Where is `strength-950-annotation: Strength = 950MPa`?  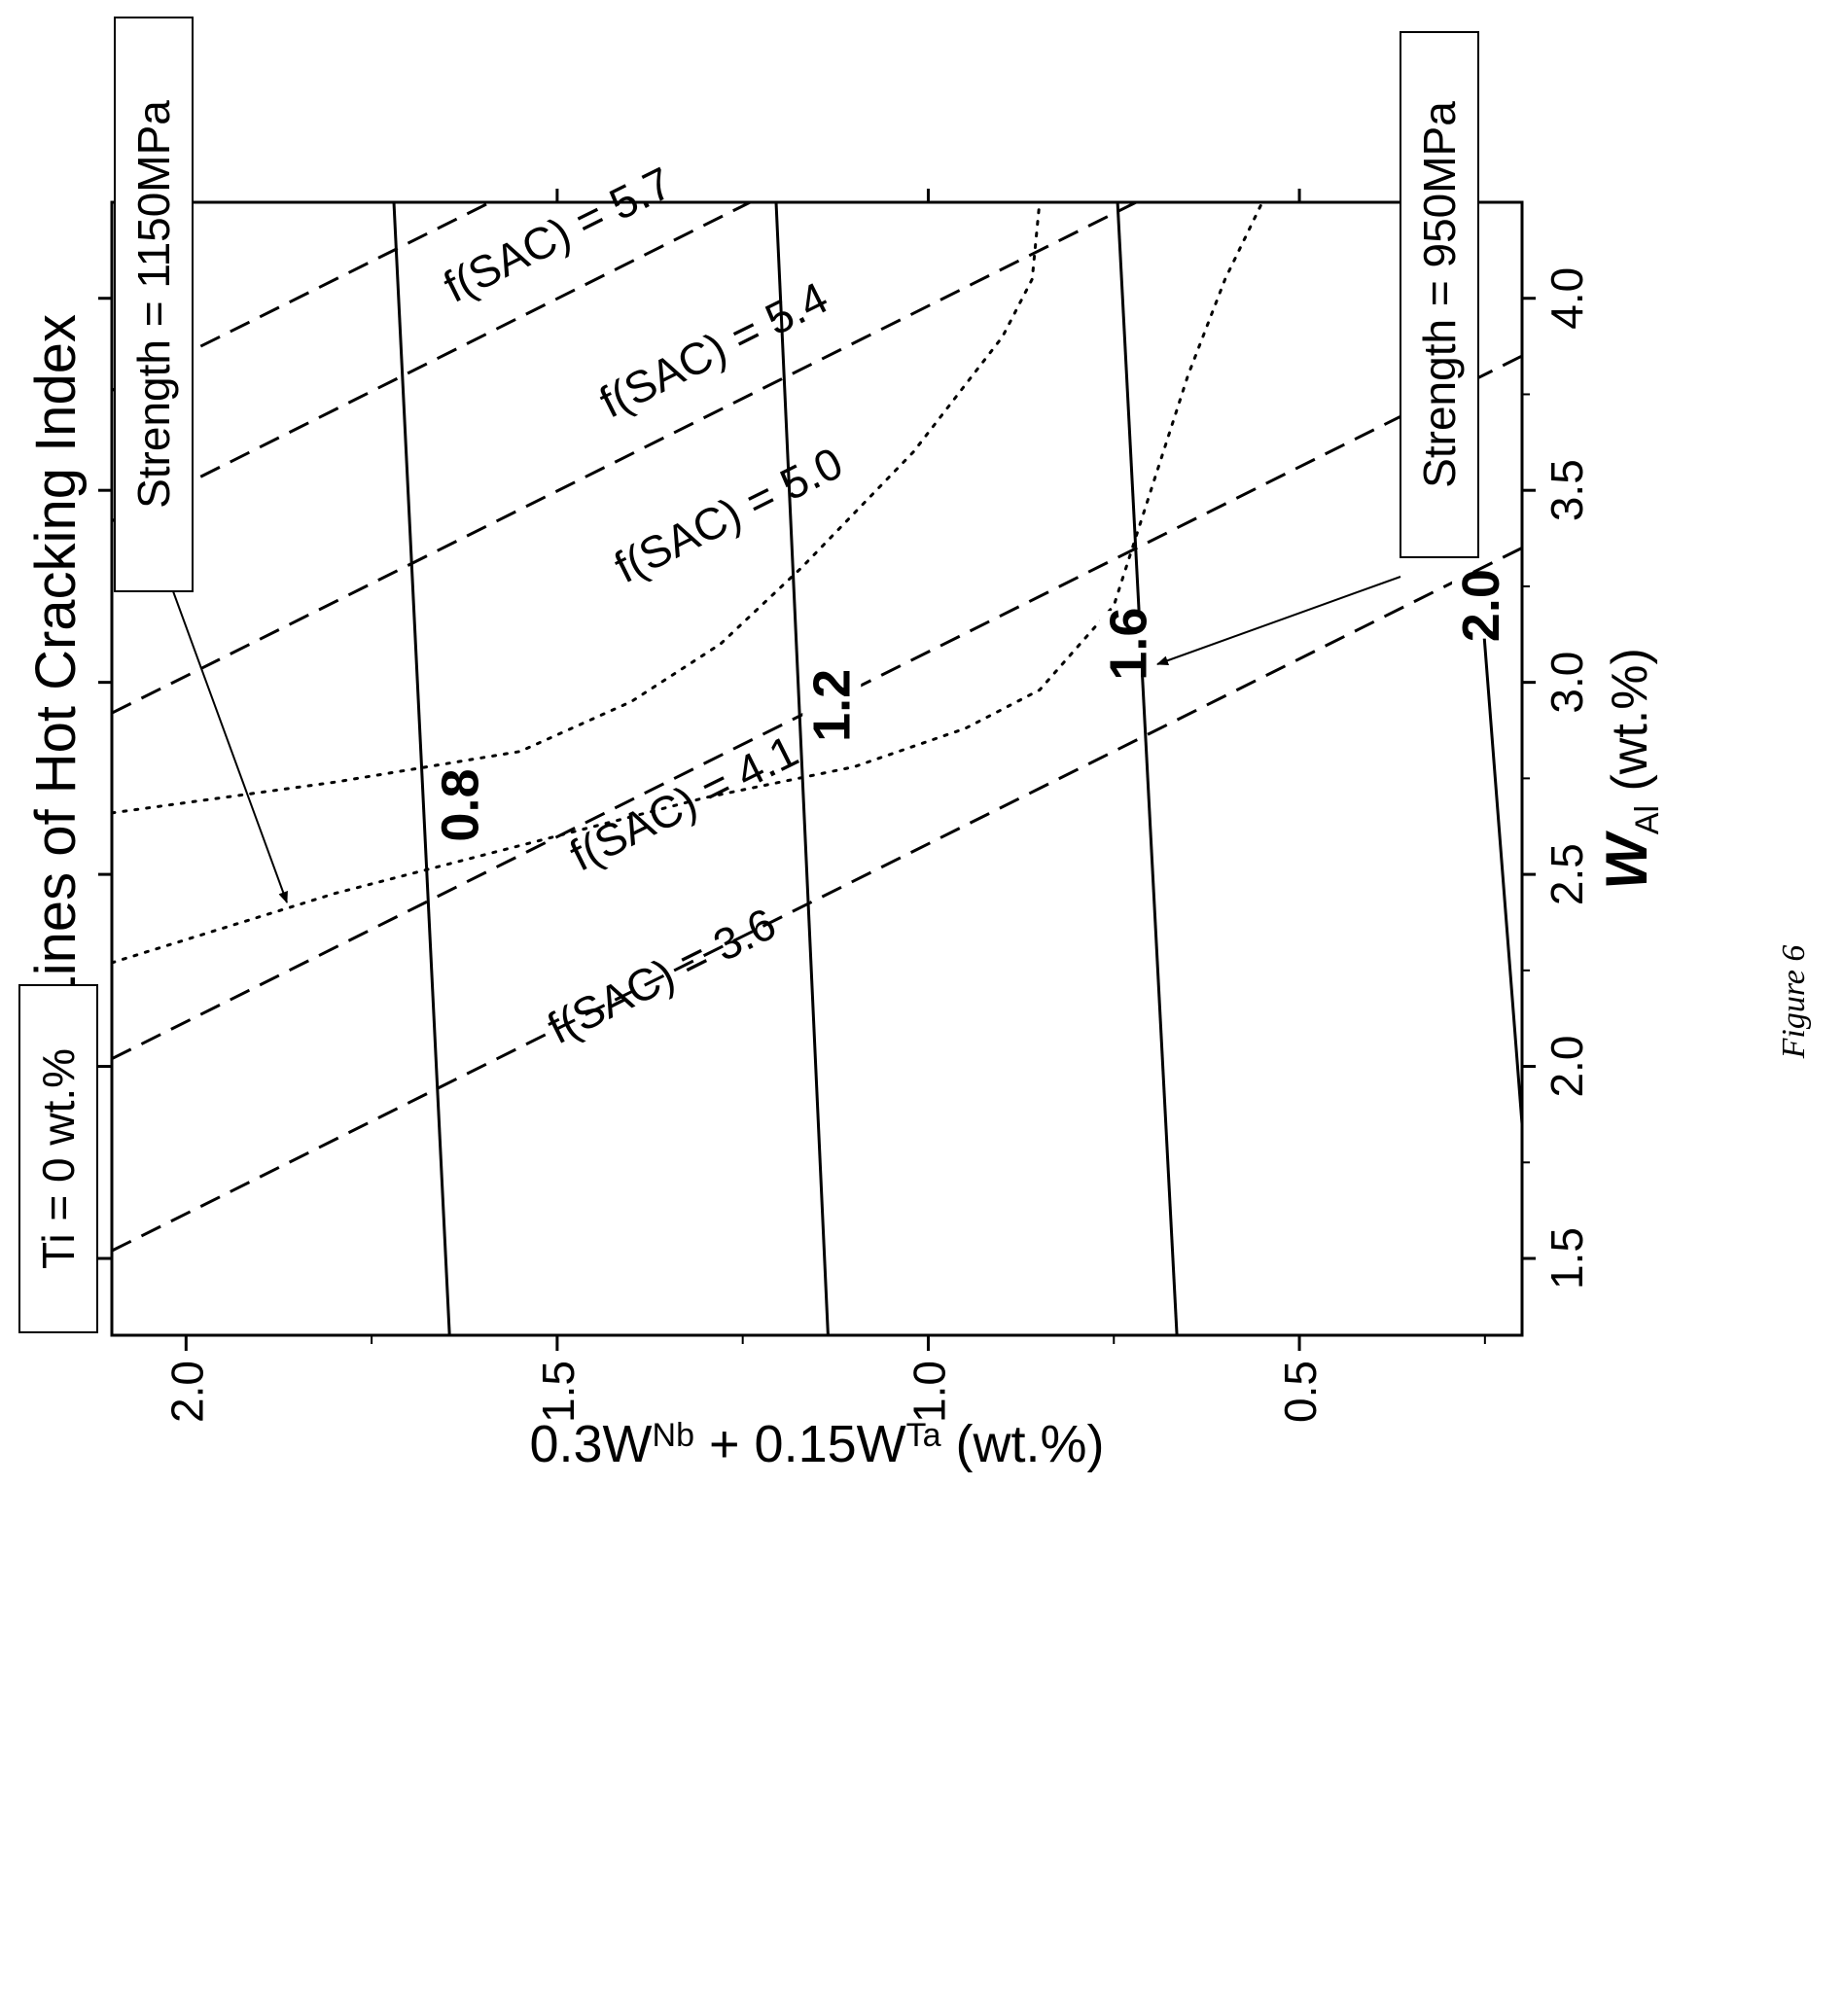
strength-950-annotation: Strength = 950MPa is located at coordinates (1439, 295).